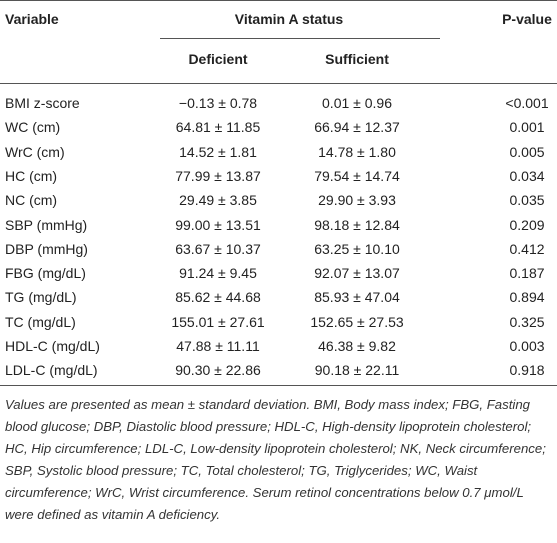 The image size is (557, 543). I want to click on table-cell: 0.412, so click(527, 248).